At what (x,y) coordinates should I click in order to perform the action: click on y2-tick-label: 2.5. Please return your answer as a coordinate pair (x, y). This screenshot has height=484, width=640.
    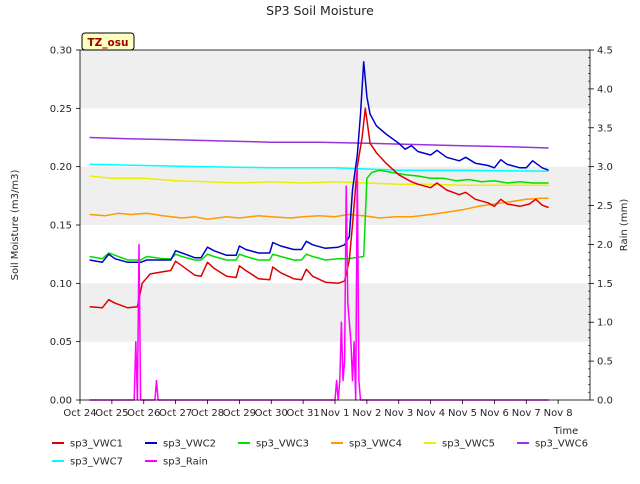
    Looking at the image, I should click on (605, 206).